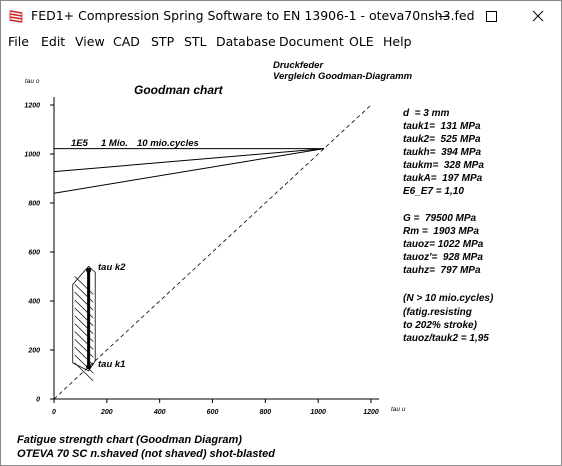 The image size is (562, 466). What do you see at coordinates (443, 178) in the screenshot?
I see `param-taukA: taukA= 197 MPa` at bounding box center [443, 178].